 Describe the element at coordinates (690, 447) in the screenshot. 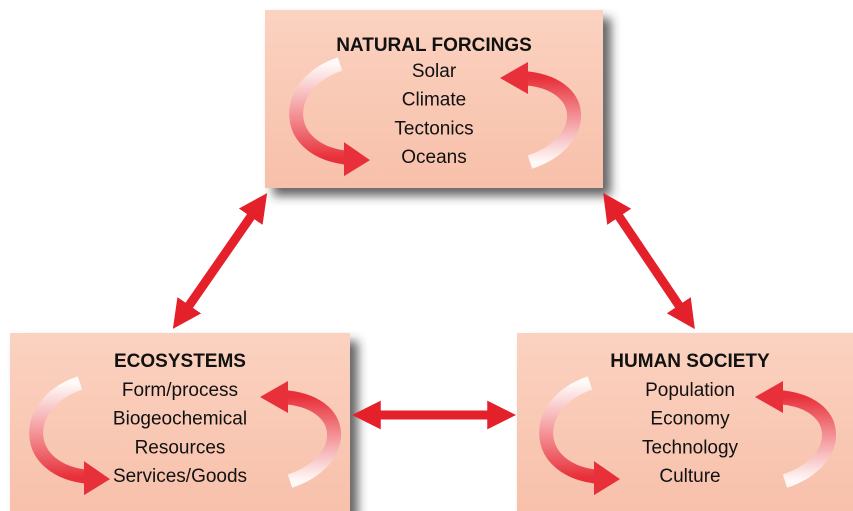

I see `node-item: Technology` at that location.